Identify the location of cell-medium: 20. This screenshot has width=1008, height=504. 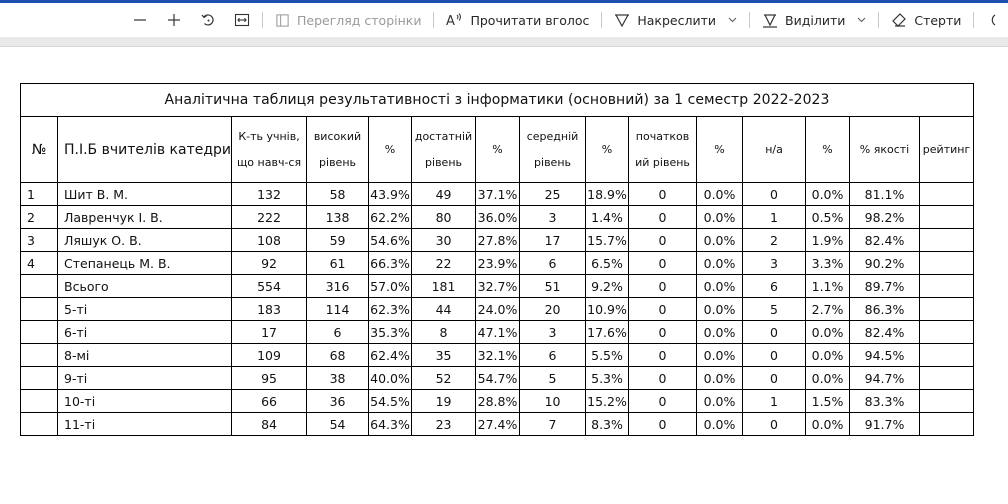
(553, 309).